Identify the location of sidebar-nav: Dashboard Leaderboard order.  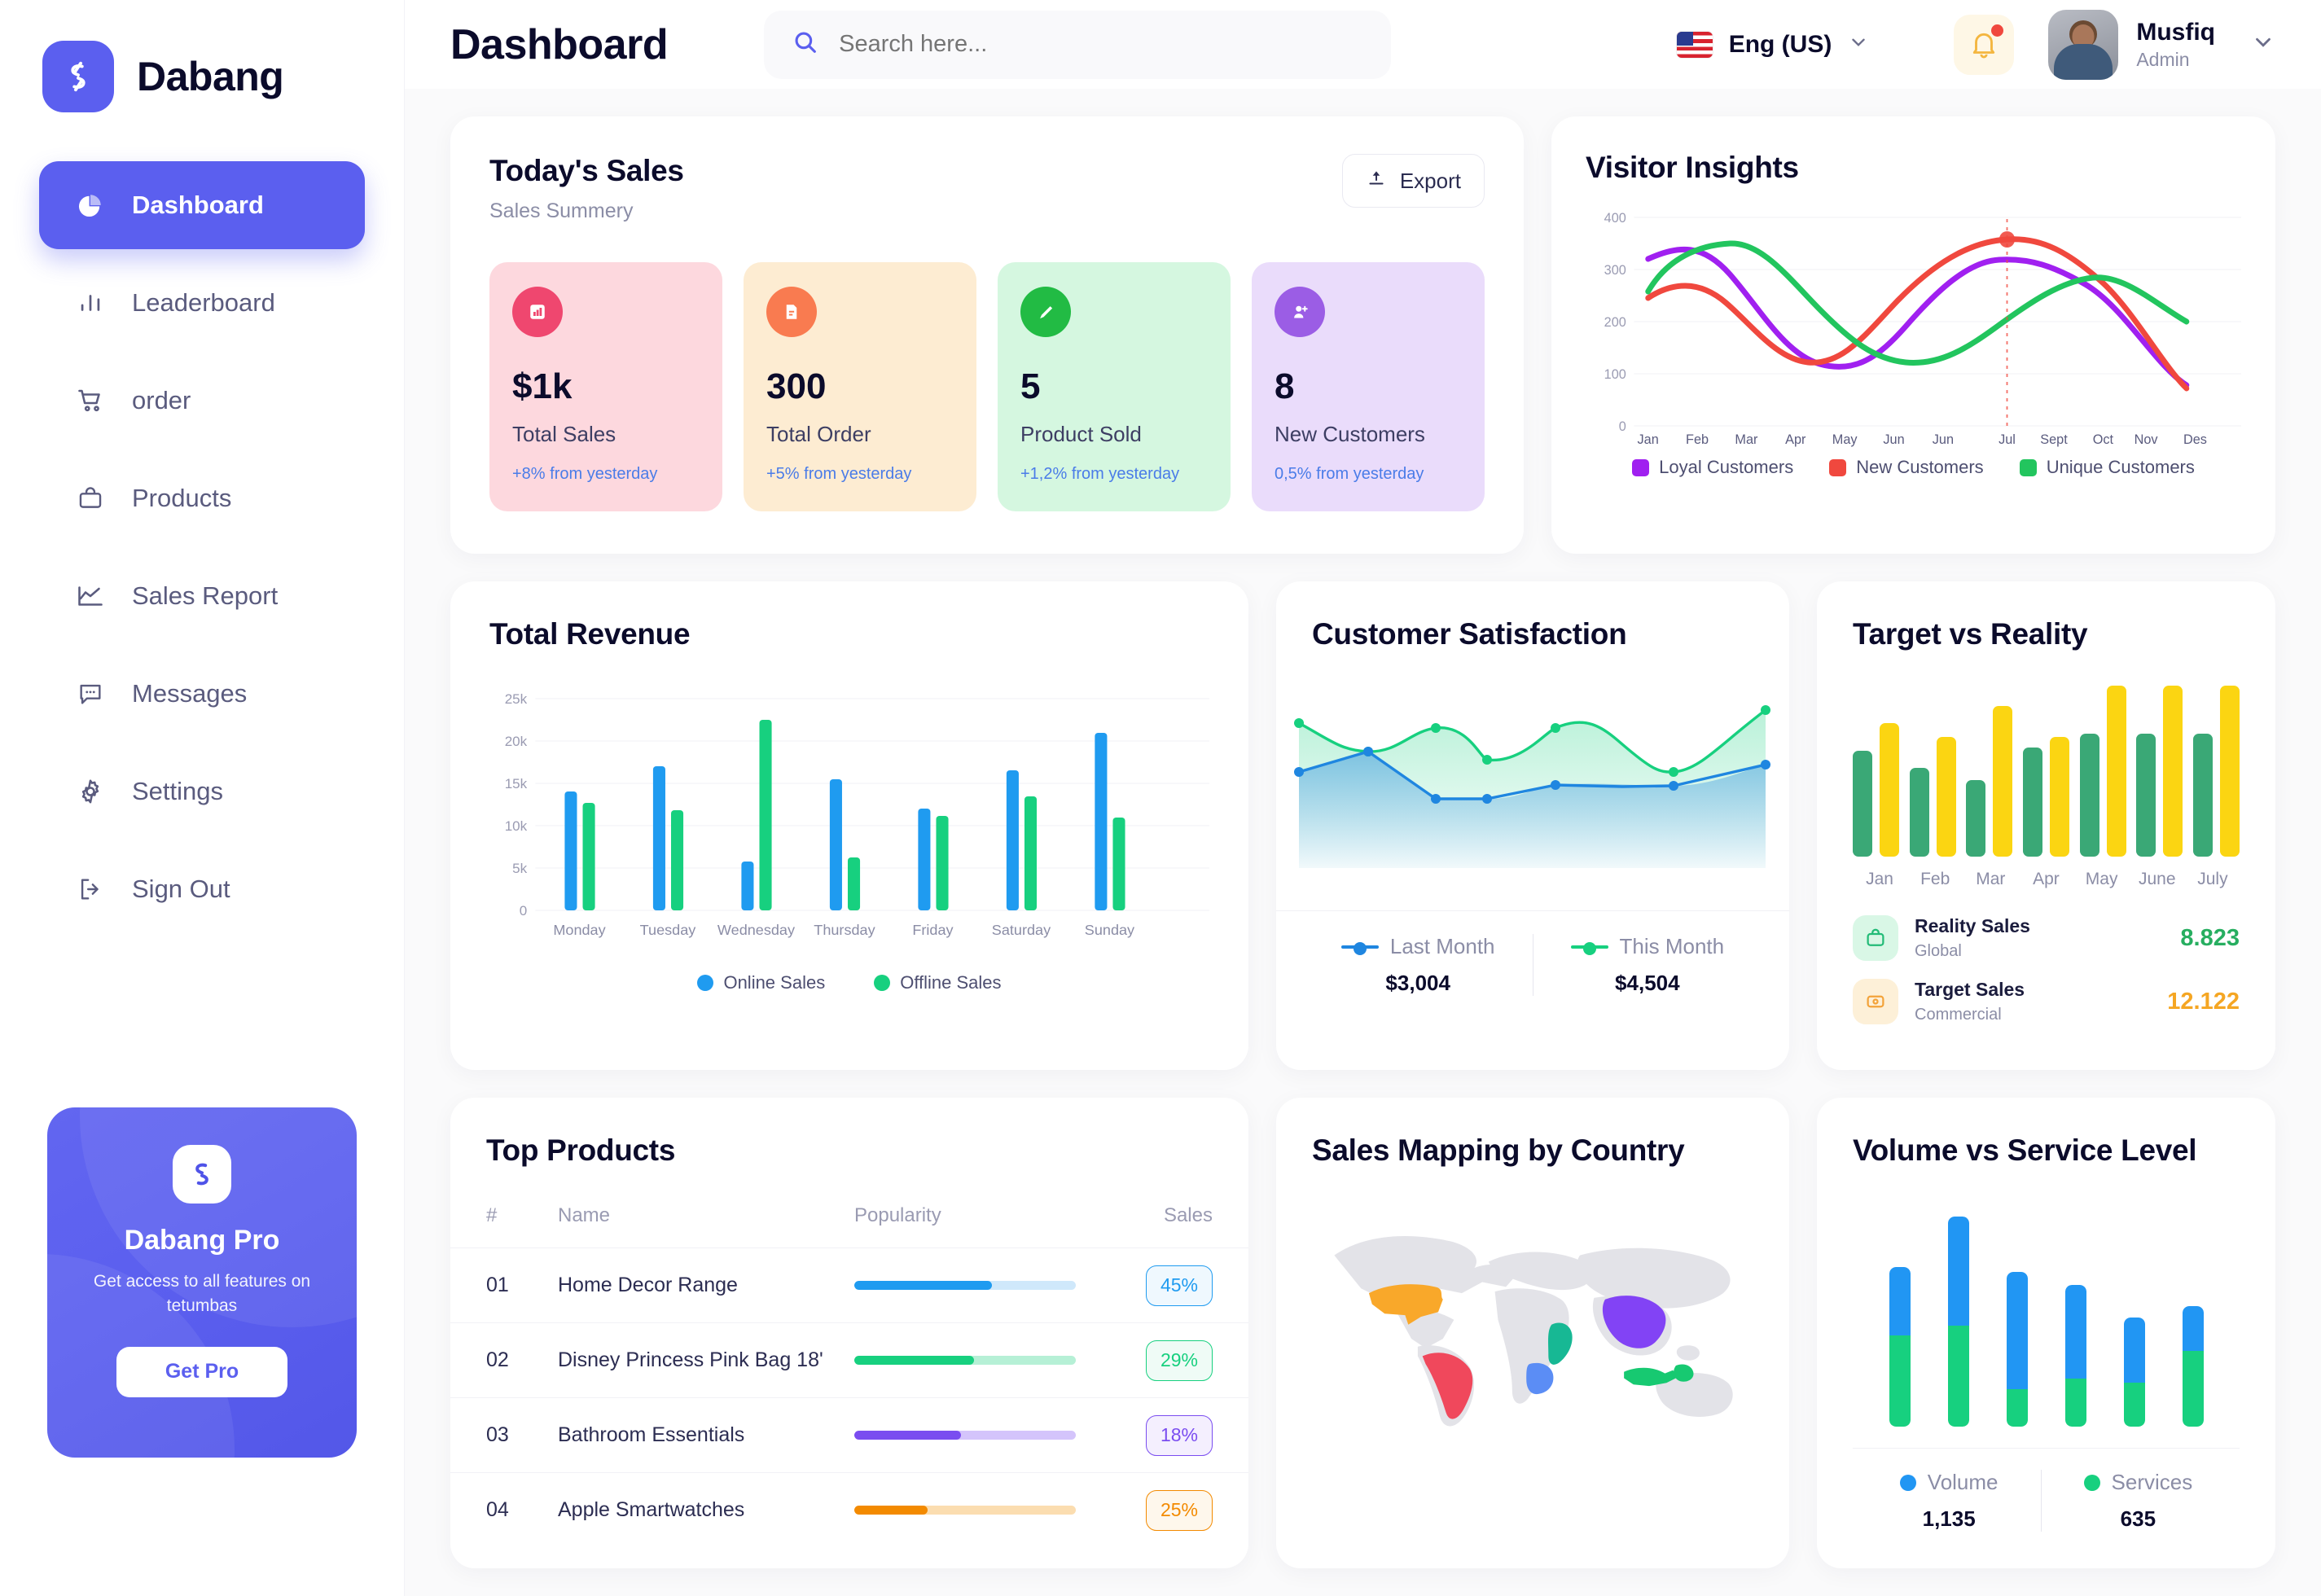
(202, 547).